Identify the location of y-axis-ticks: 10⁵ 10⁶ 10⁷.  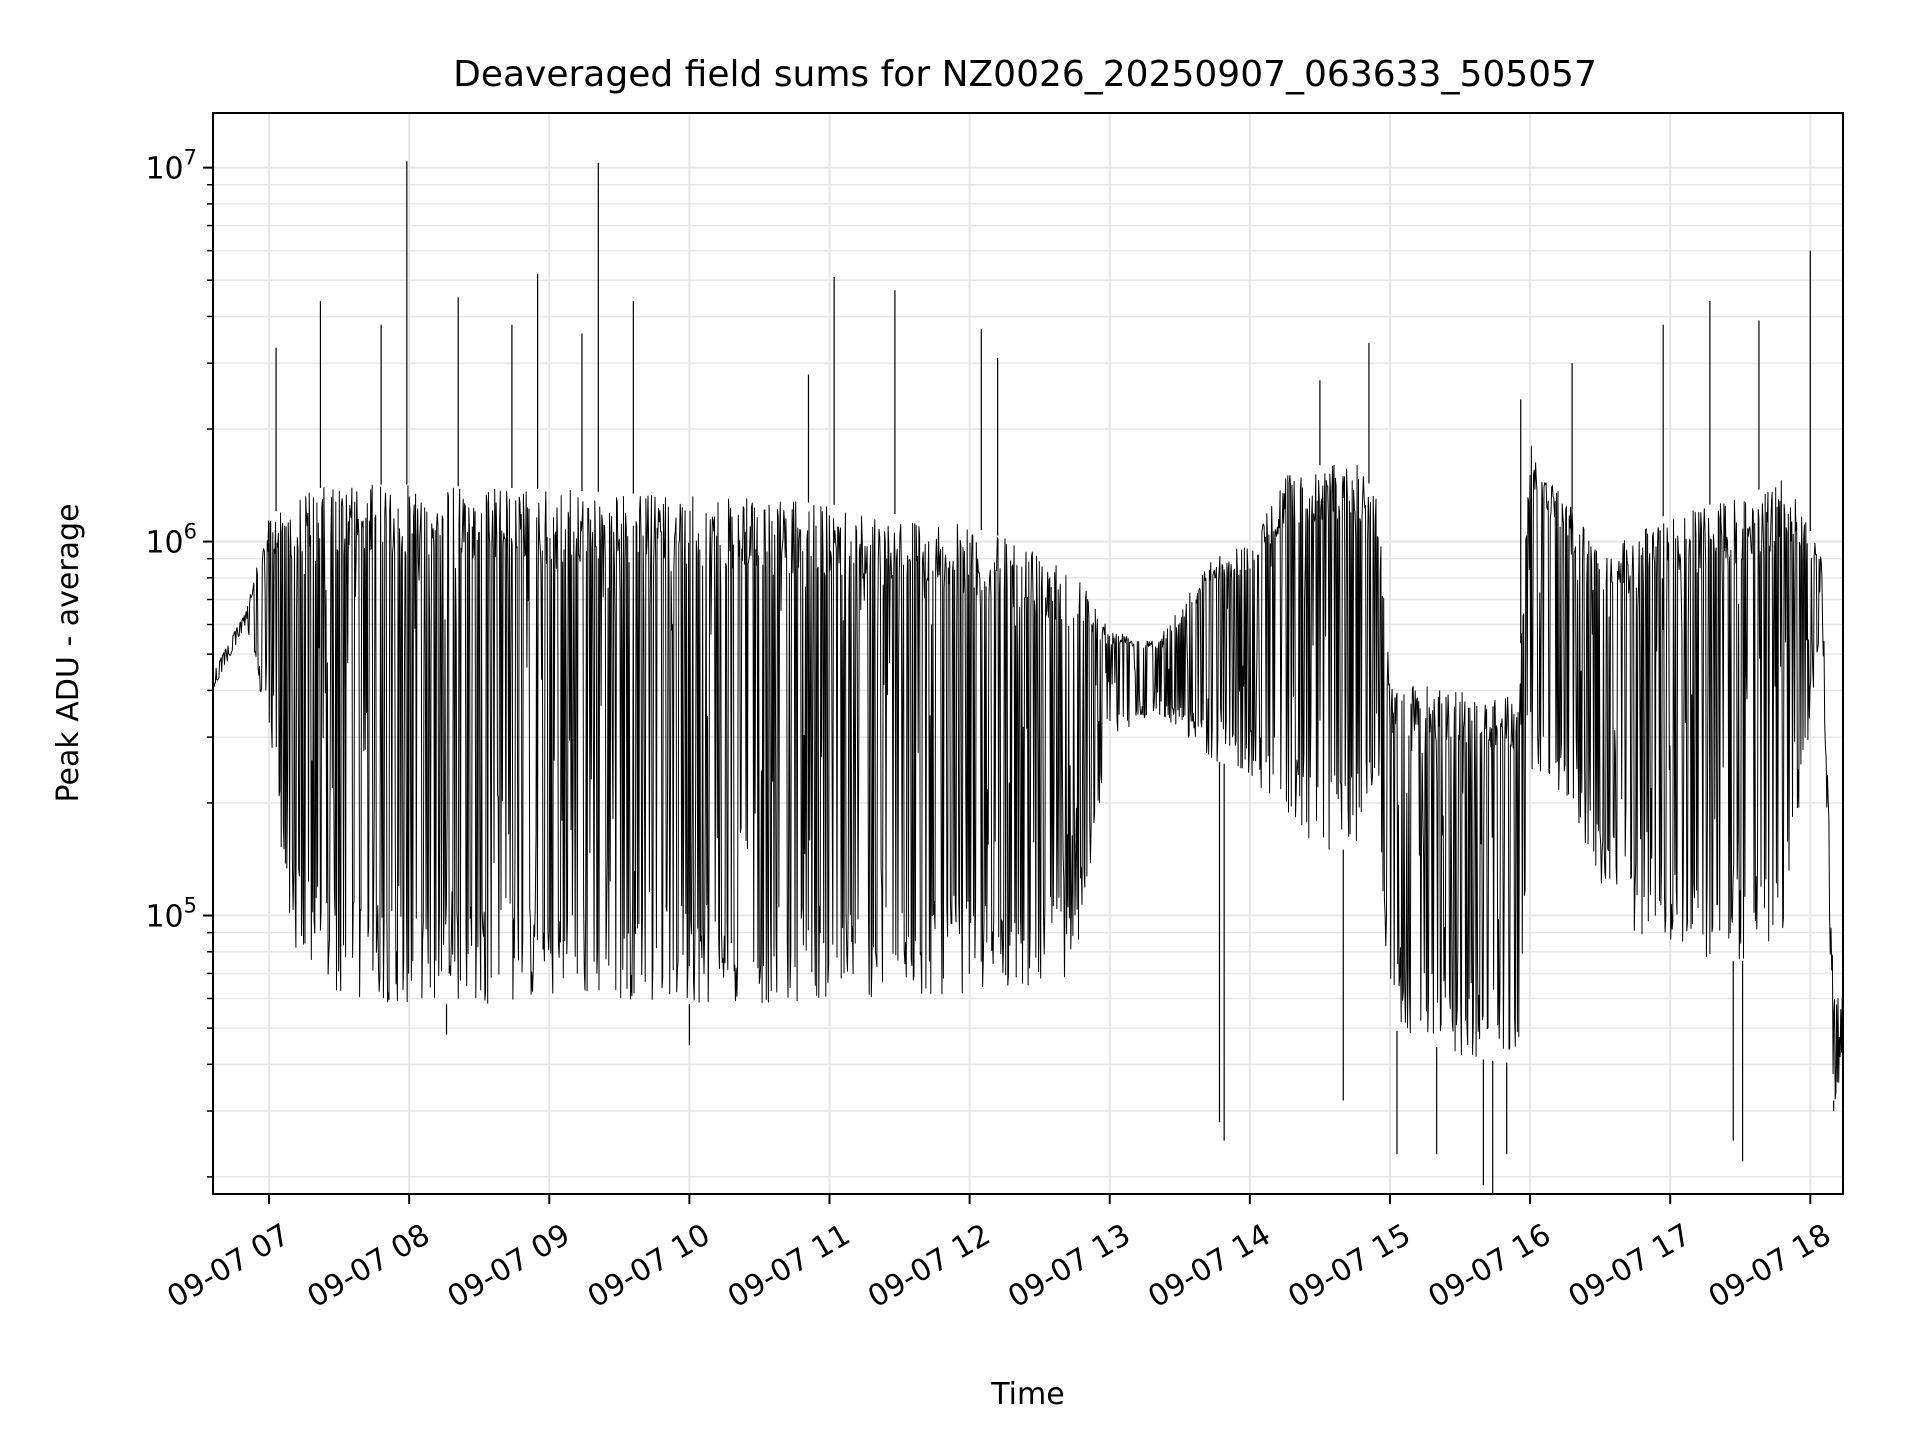
(179, 662).